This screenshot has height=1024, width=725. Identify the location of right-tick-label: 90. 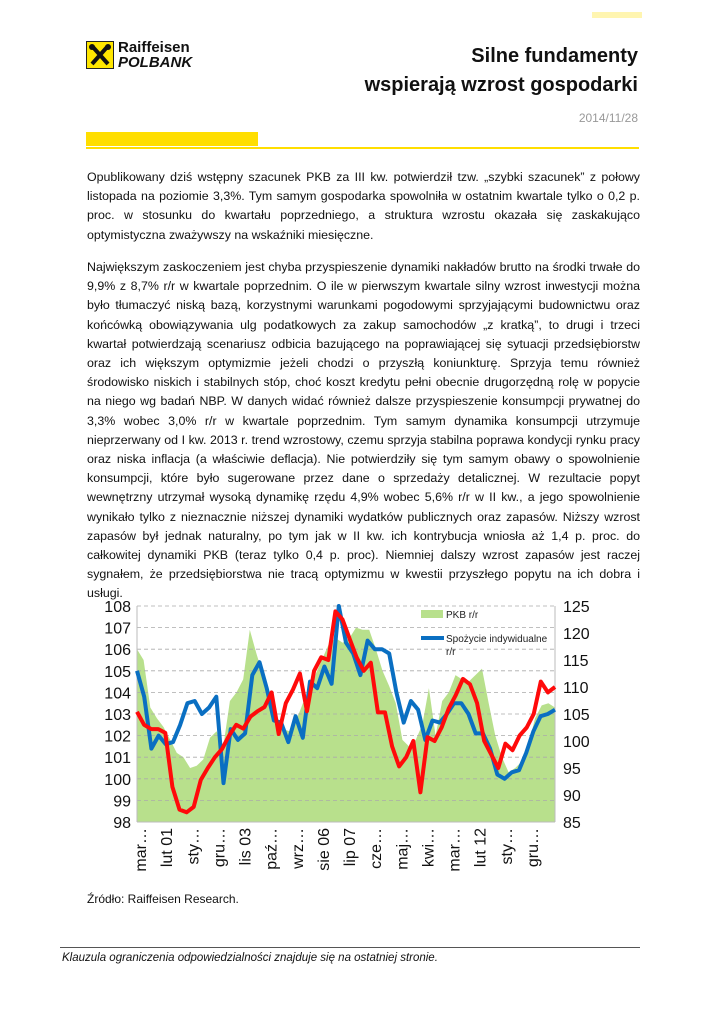
(572, 796).